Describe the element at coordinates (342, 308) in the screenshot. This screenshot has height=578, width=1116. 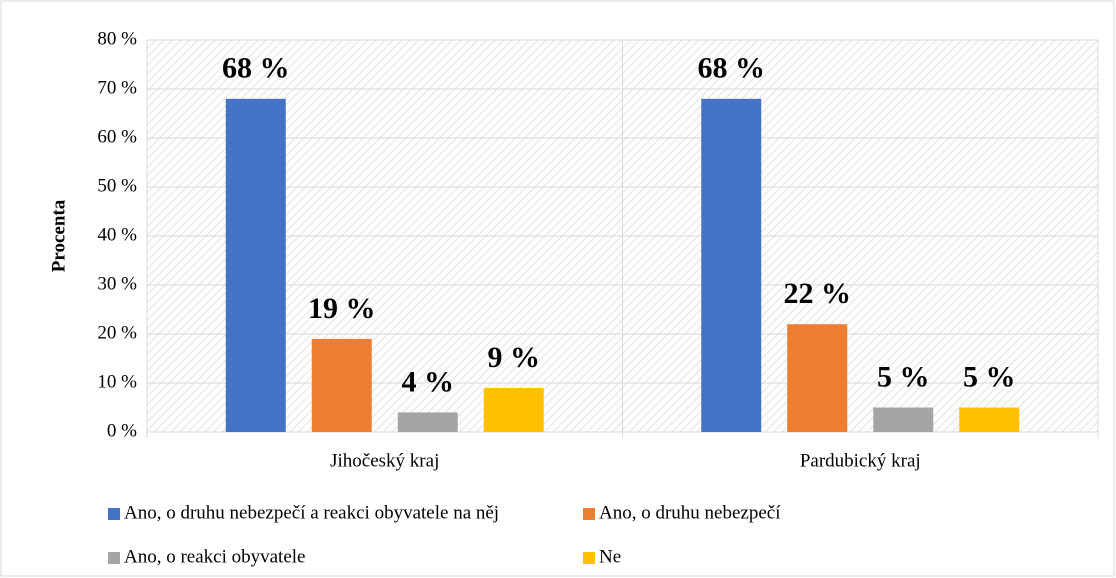
I see `data-label: 19 %` at that location.